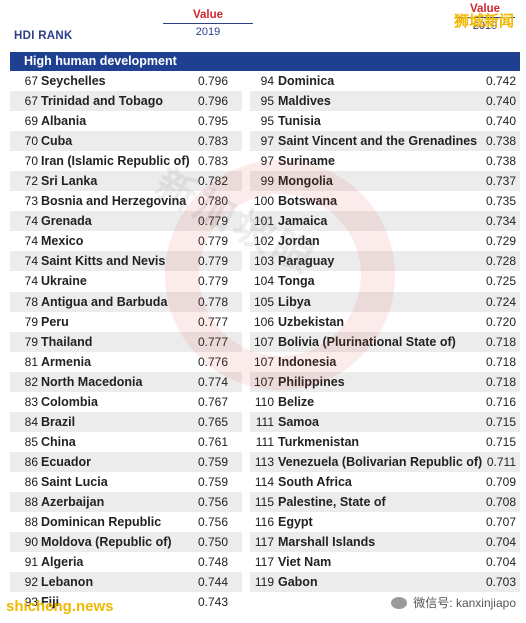  Describe the element at coordinates (500, 481) in the screenshot. I see `value-cell: 0.709` at that location.